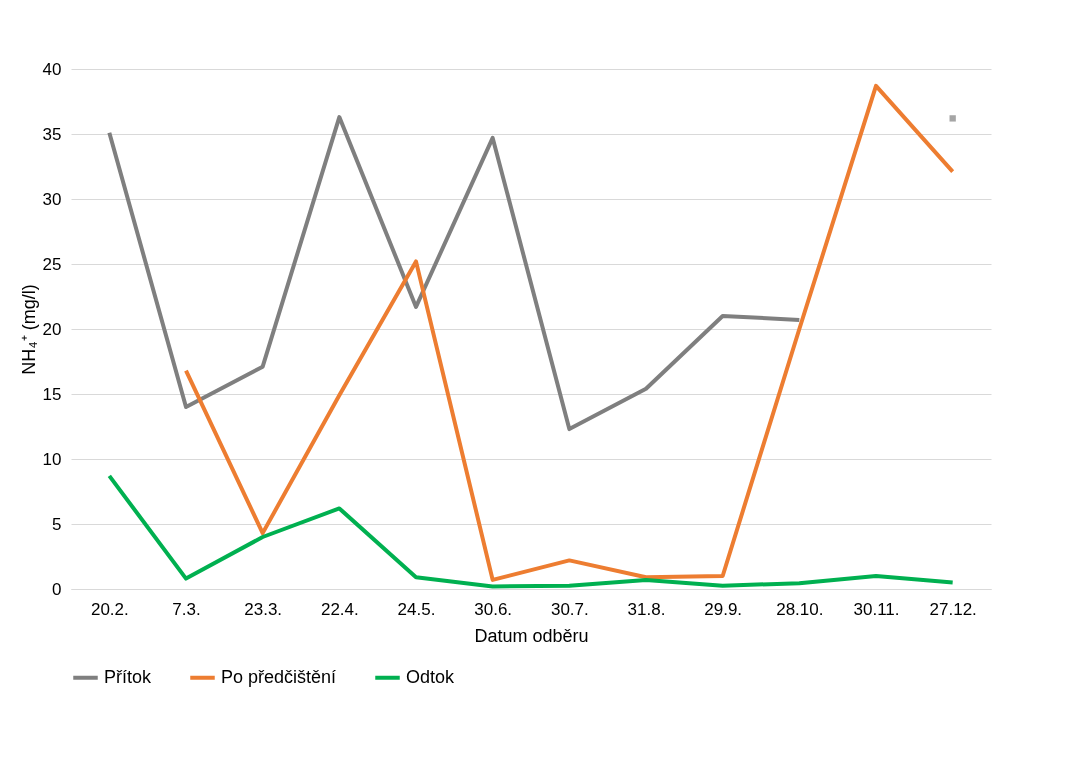 This screenshot has width=1091, height=769. What do you see at coordinates (569, 609) in the screenshot?
I see `x-tick-label: 30.7.` at bounding box center [569, 609].